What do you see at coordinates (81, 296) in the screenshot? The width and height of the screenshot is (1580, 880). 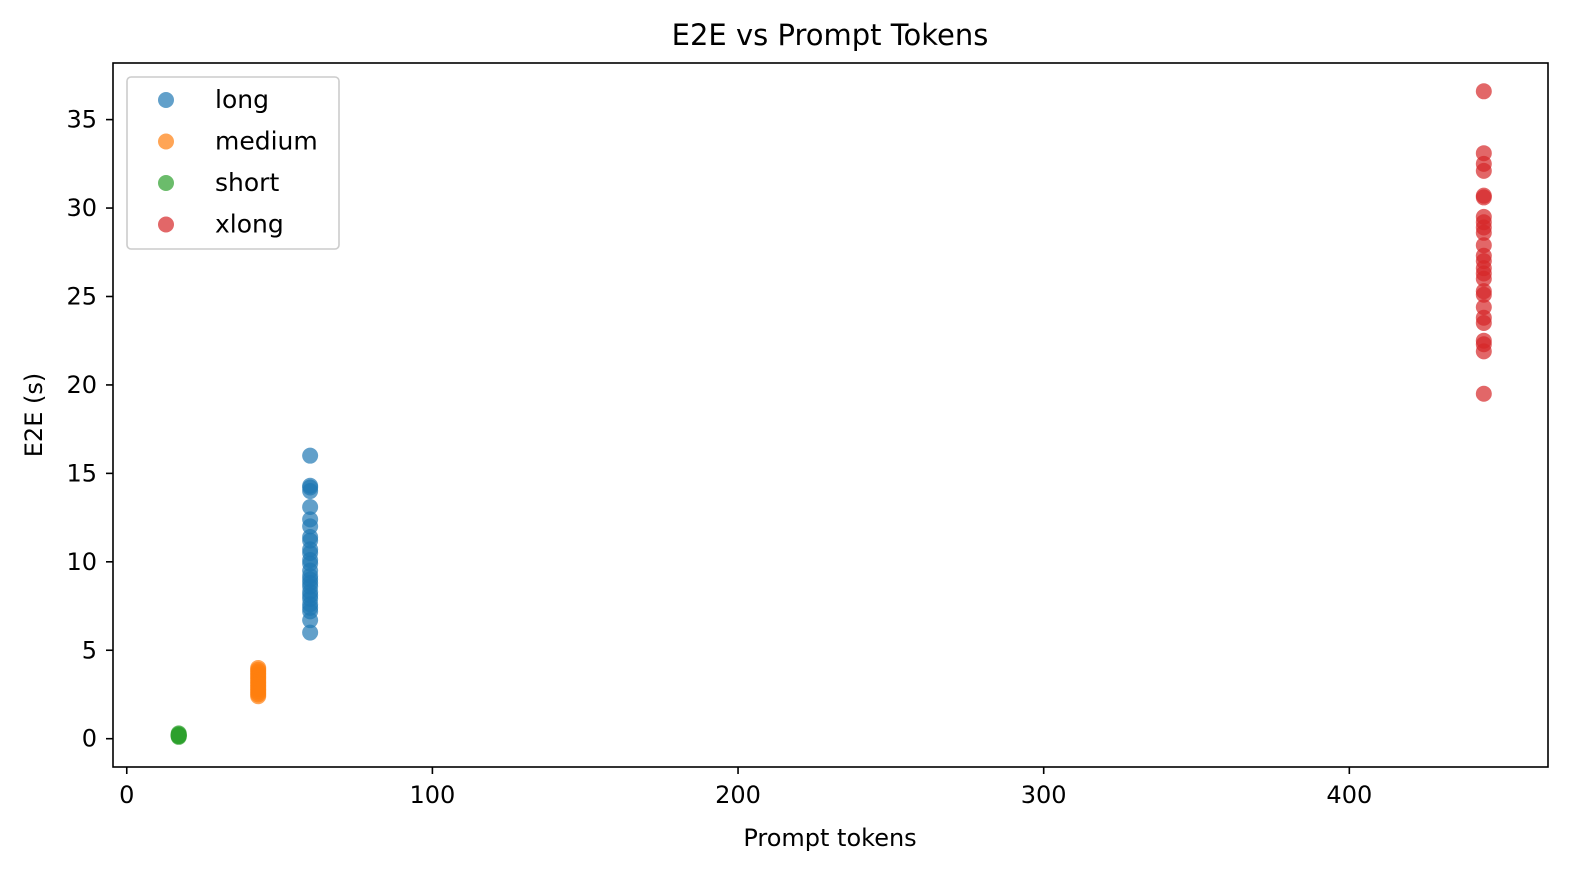 I see `y-tick-label: 25` at bounding box center [81, 296].